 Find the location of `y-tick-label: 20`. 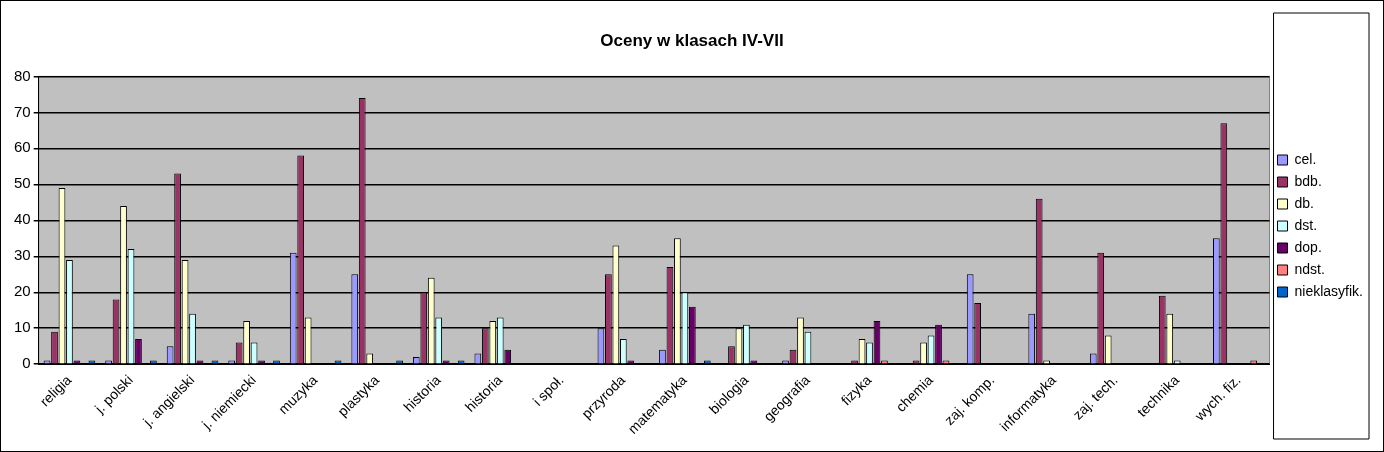

y-tick-label: 20 is located at coordinates (22, 291).